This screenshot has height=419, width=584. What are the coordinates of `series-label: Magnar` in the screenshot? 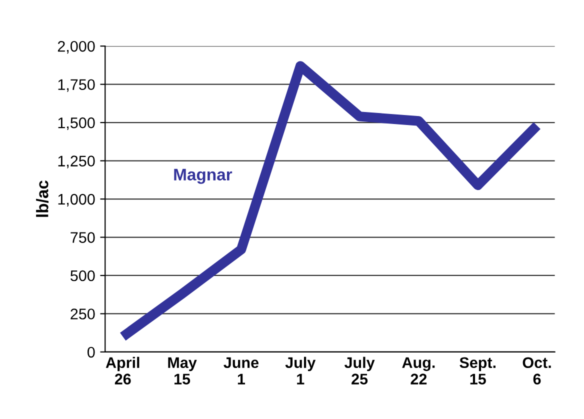 It's located at (203, 176).